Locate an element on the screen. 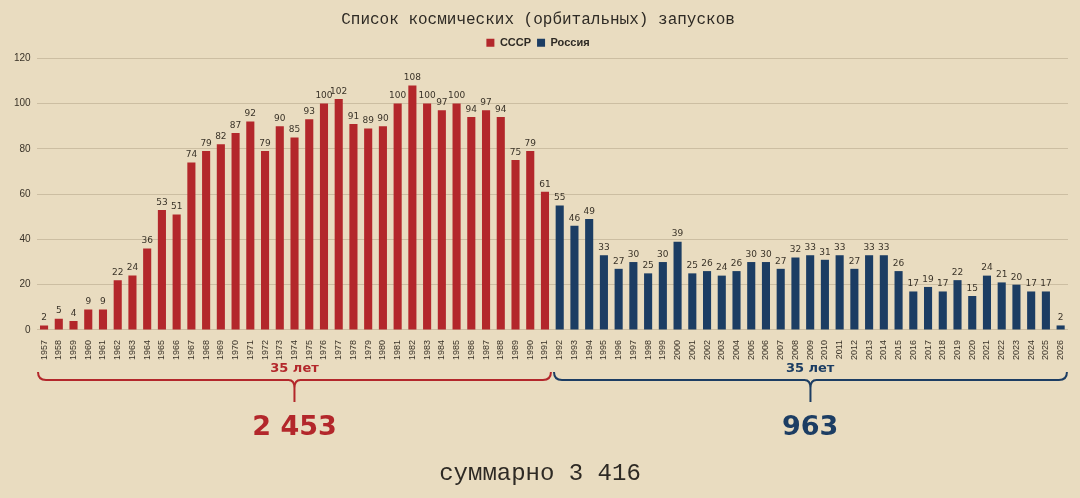  data-label: 87 is located at coordinates (235, 124).